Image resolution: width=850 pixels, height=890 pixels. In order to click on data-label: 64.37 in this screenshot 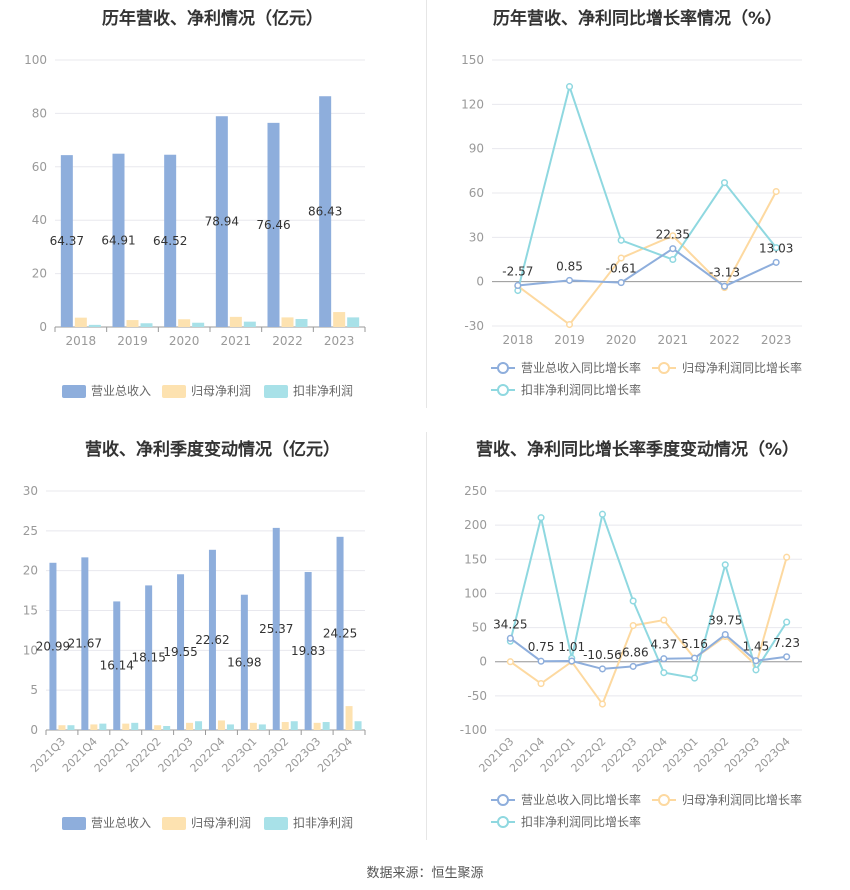, I will do `click(67, 241)`.